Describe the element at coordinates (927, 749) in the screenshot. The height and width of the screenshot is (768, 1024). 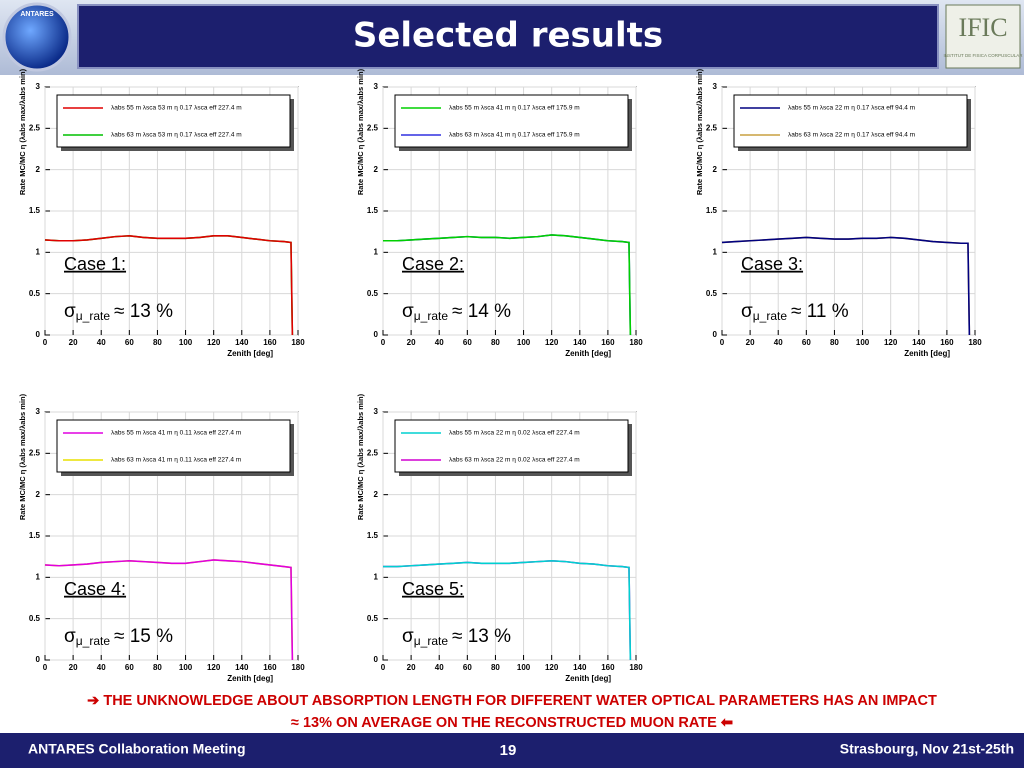
I see `footer-right: Strasbourg, Nov 21st-25th` at that location.